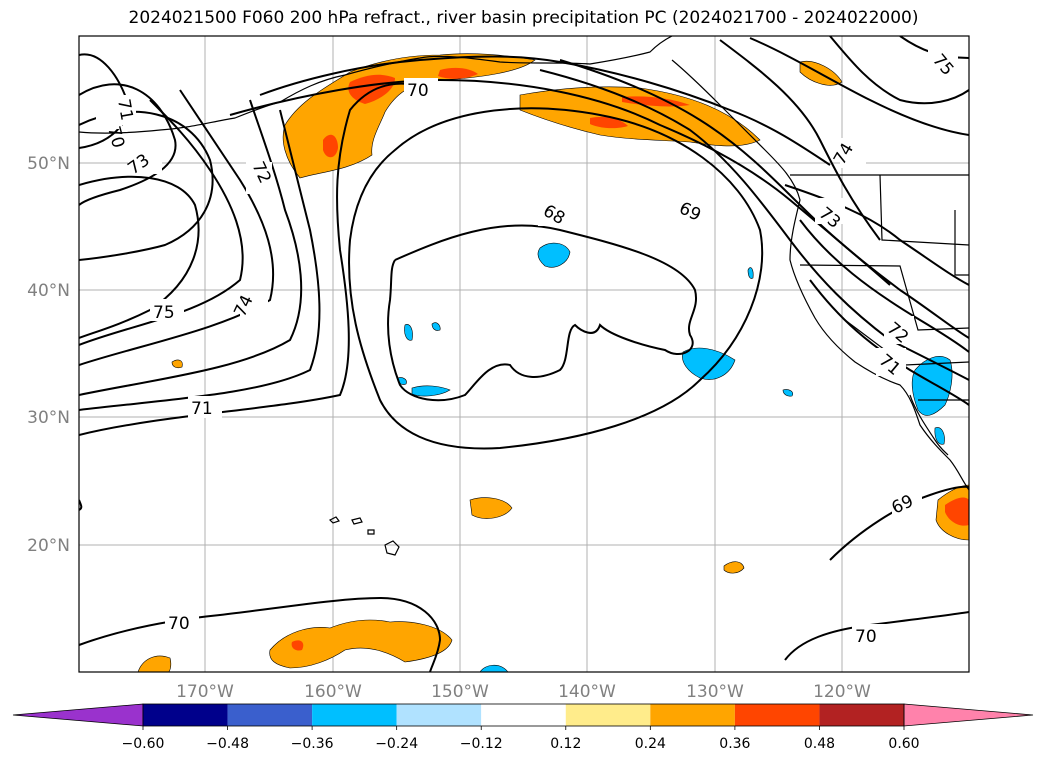  Describe the element at coordinates (312, 744) in the screenshot. I see `colorbar-tick-label: −0.36` at that location.